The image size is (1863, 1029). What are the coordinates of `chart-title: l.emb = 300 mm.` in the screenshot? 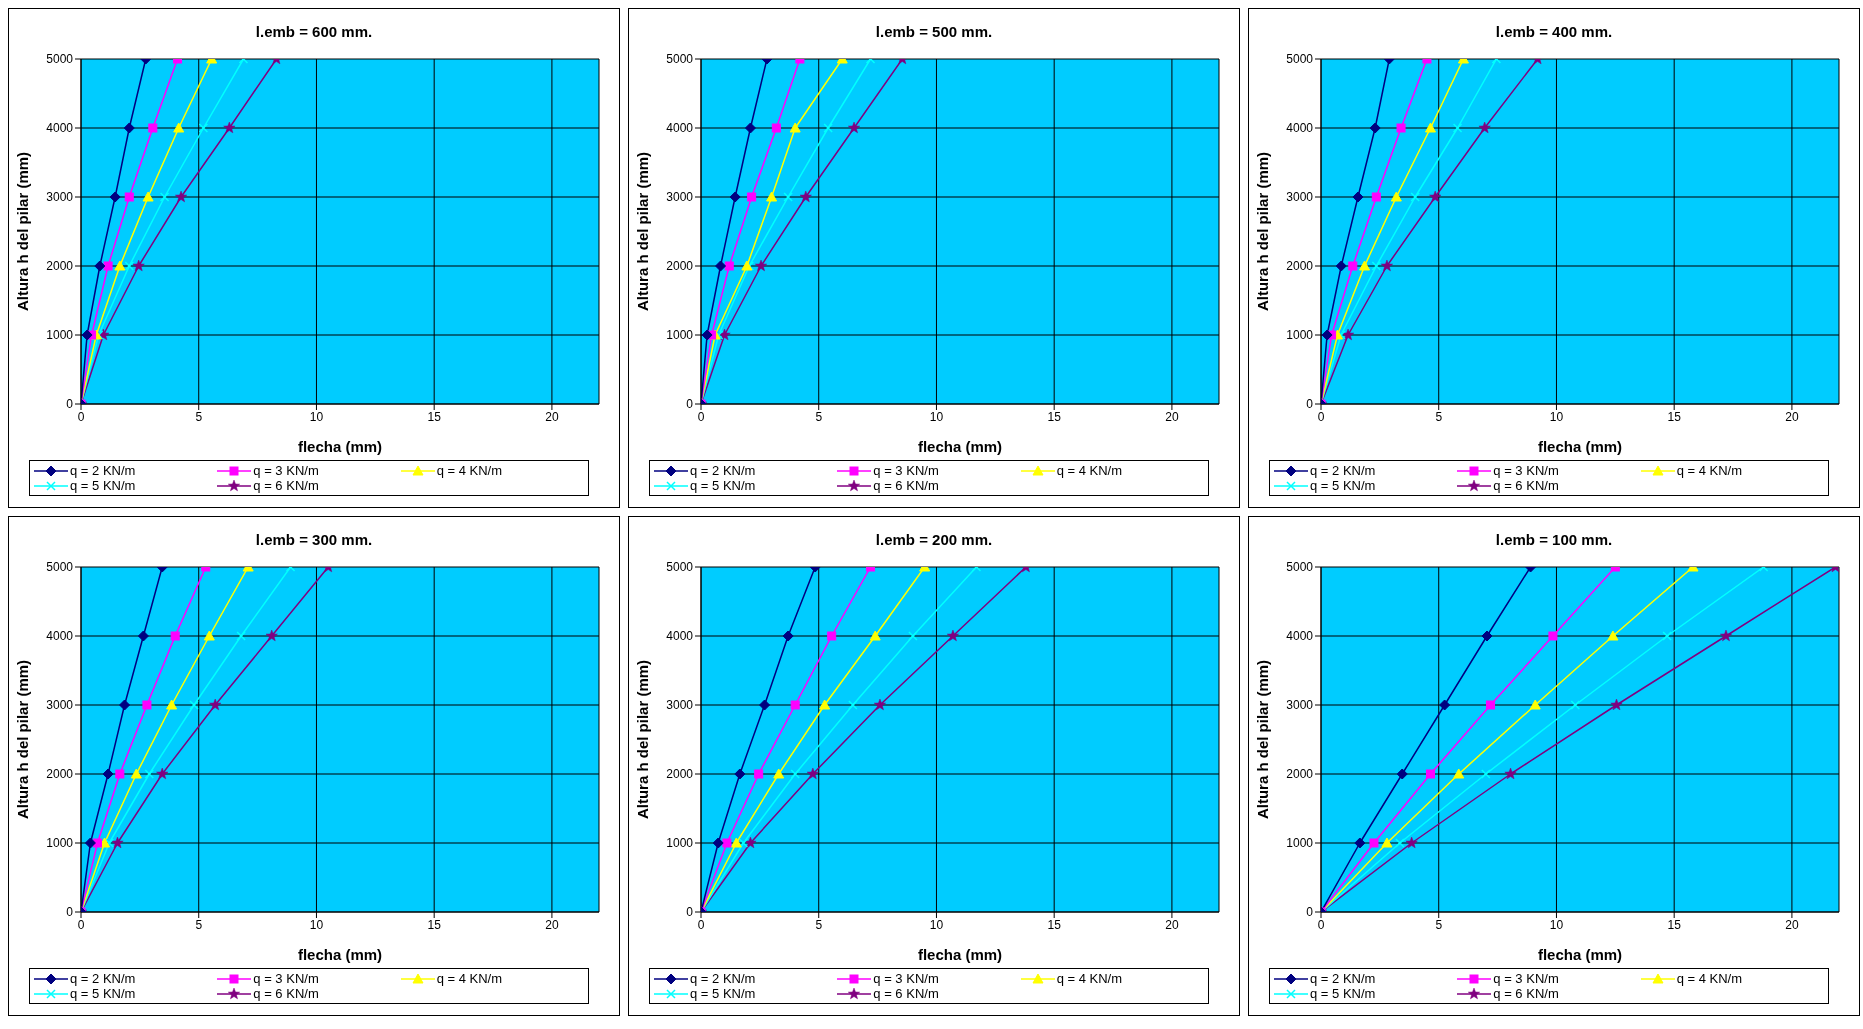 It's located at (314, 540).